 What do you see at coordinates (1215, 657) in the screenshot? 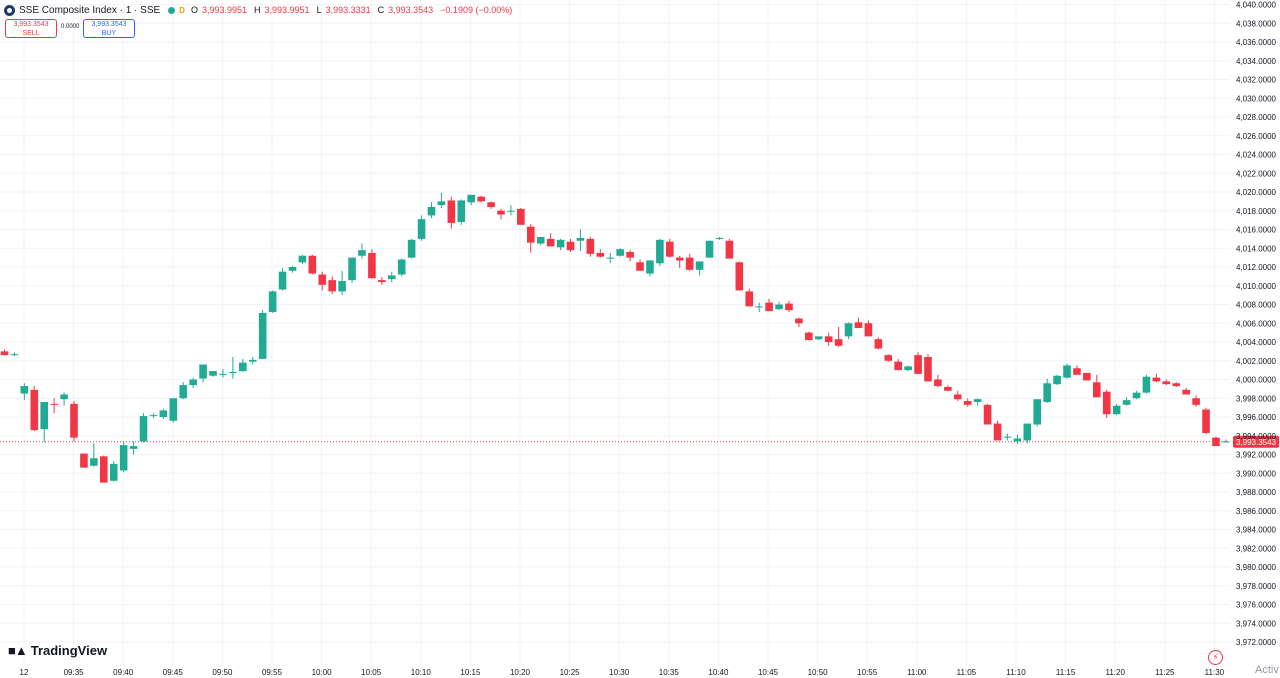
I see `lightning-icon: ⚡` at bounding box center [1215, 657].